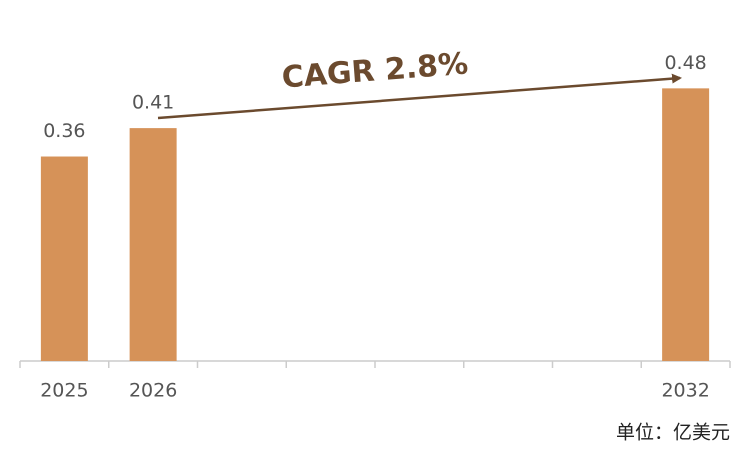 The height and width of the screenshot is (460, 750). What do you see at coordinates (153, 391) in the screenshot?
I see `x-tick-label: 2026` at bounding box center [153, 391].